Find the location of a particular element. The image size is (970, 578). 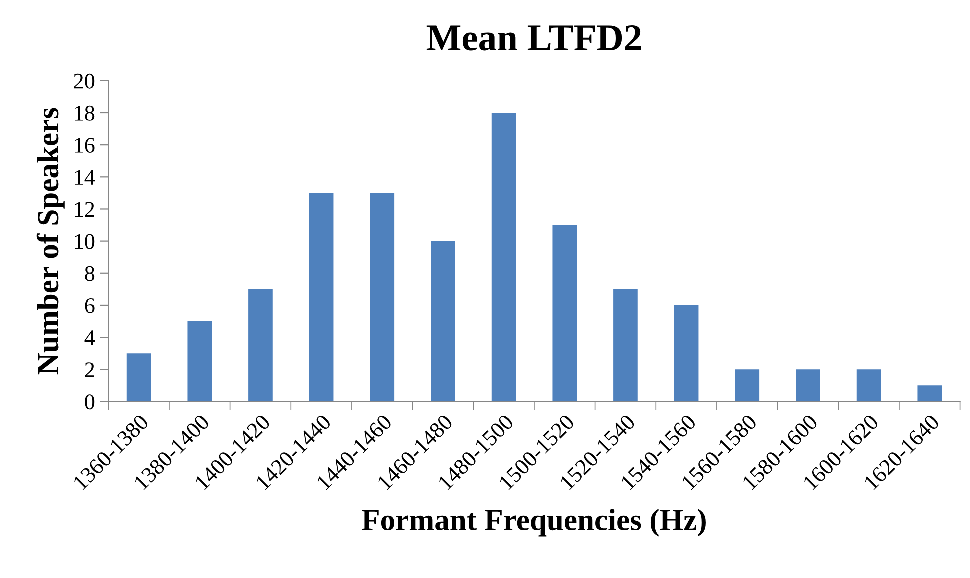

y-tick-label: 16 is located at coordinates (85, 146).